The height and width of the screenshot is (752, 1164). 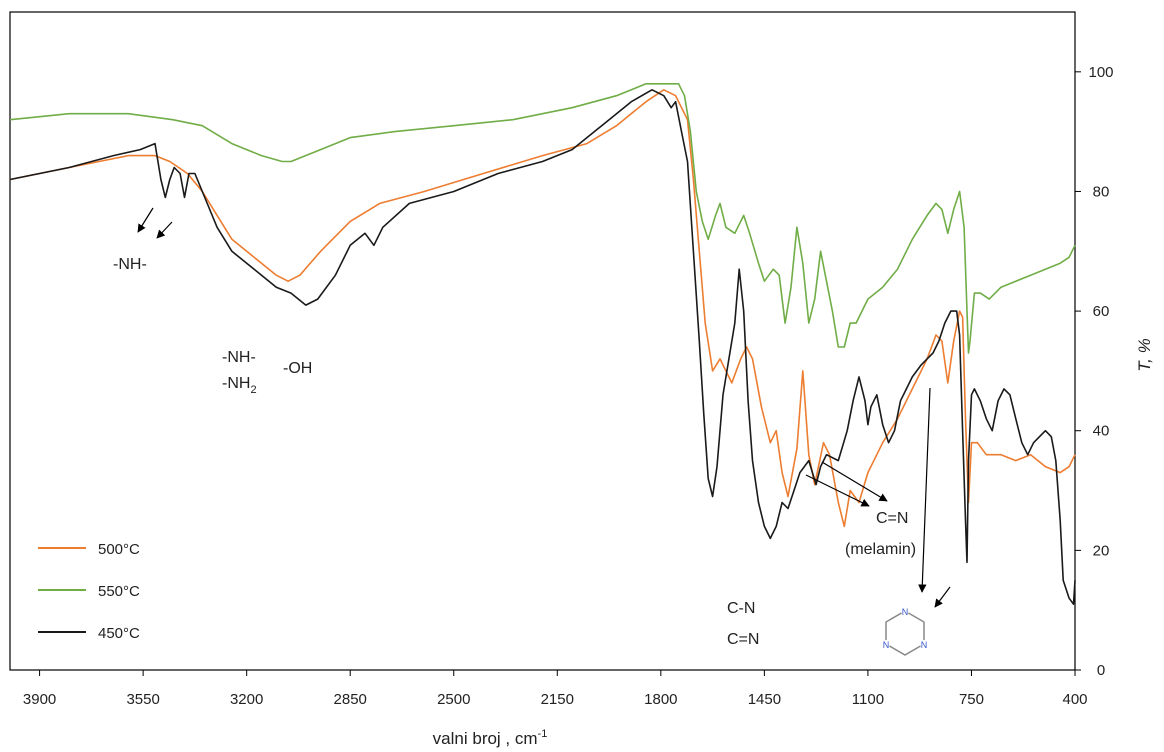 I want to click on y-axis-title: T, %, so click(x=1144, y=354).